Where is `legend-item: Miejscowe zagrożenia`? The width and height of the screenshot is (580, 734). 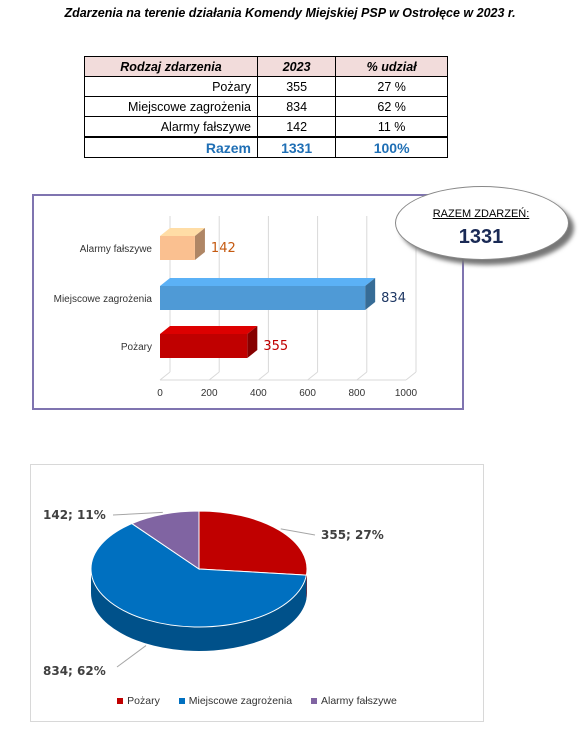 legend-item: Miejscowe zagrożenia is located at coordinates (235, 701).